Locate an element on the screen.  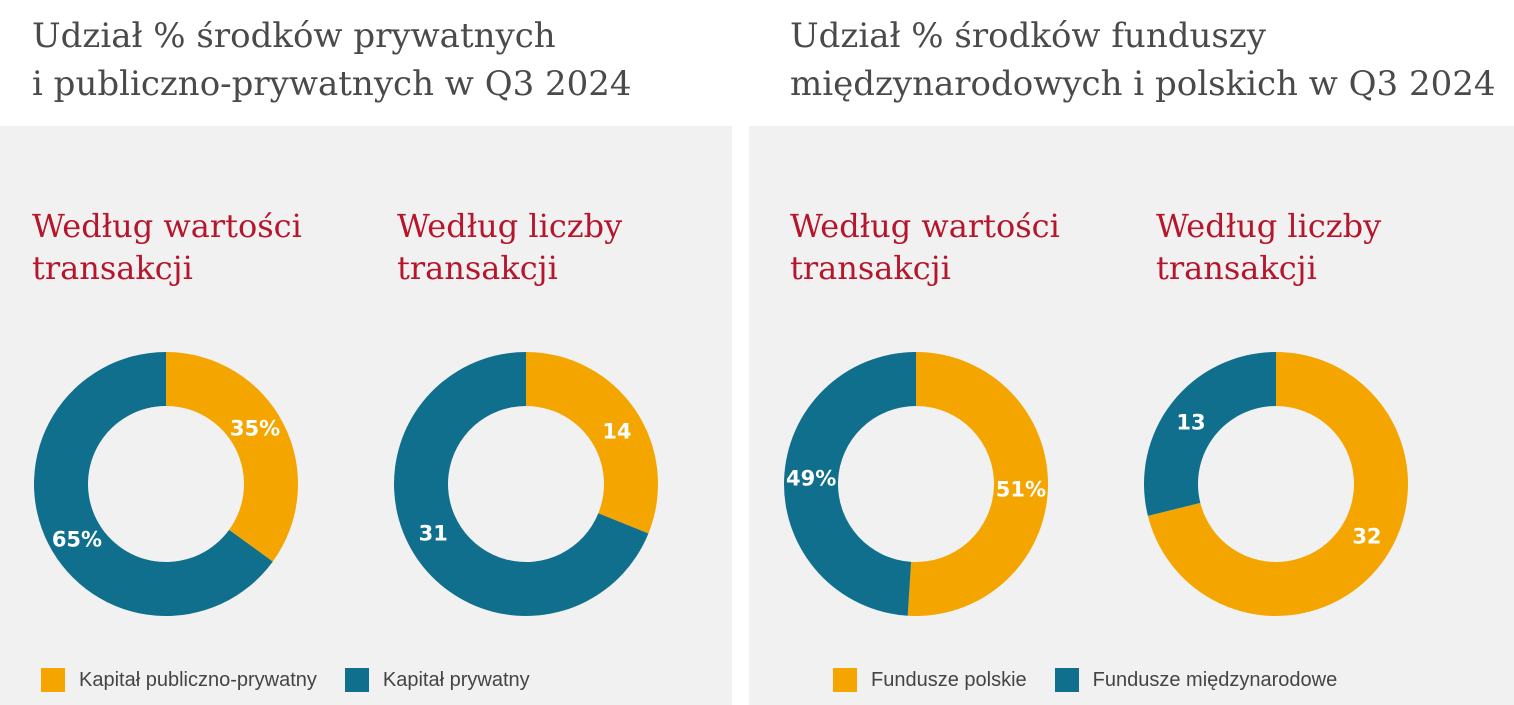
chart-title-value-left: Według wartości transakcji is located at coordinates (167, 247).